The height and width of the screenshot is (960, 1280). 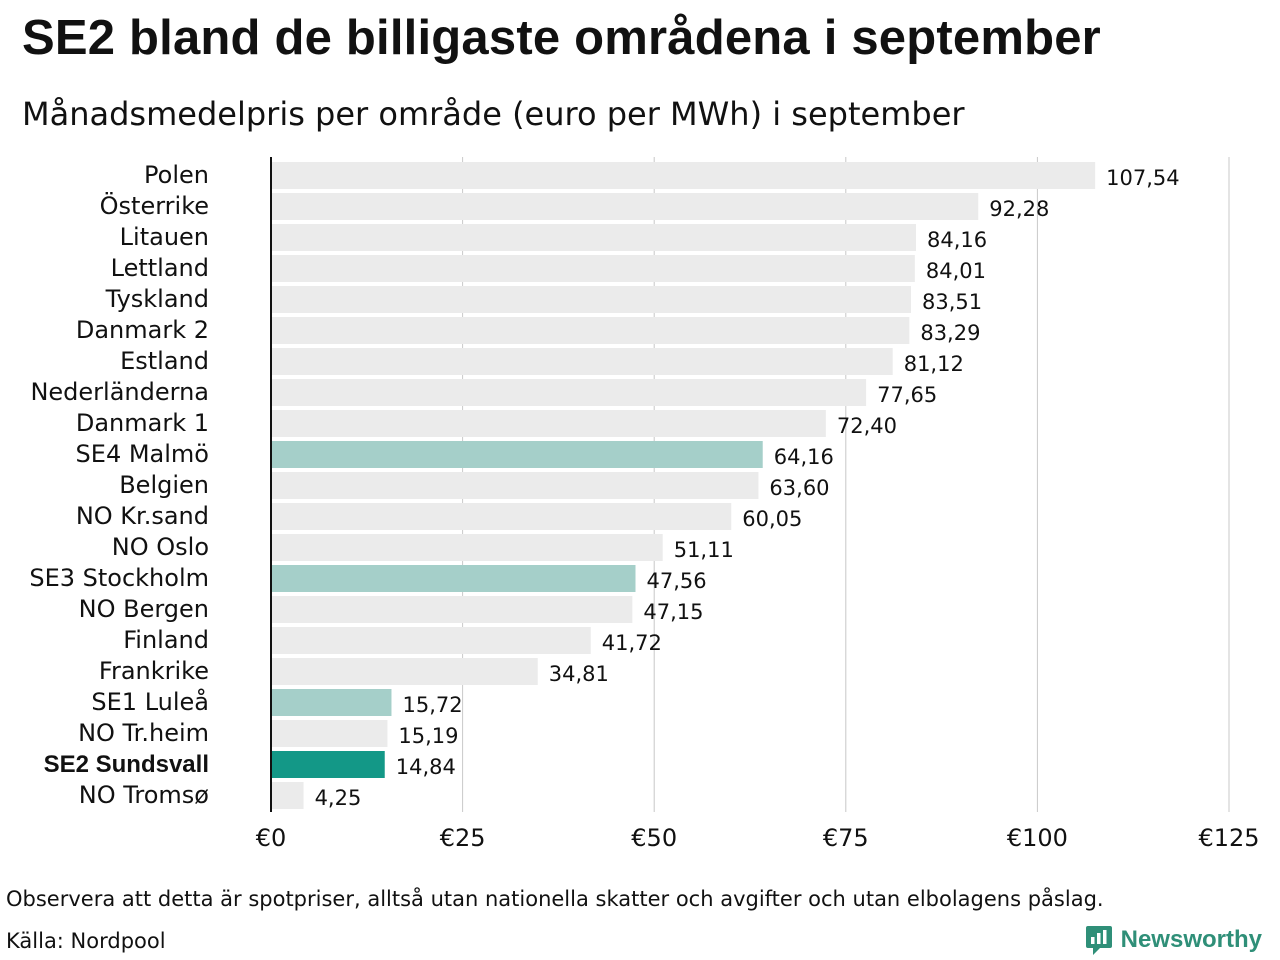 What do you see at coordinates (950, 333) in the screenshot?
I see `value-label-5: 83,29` at bounding box center [950, 333].